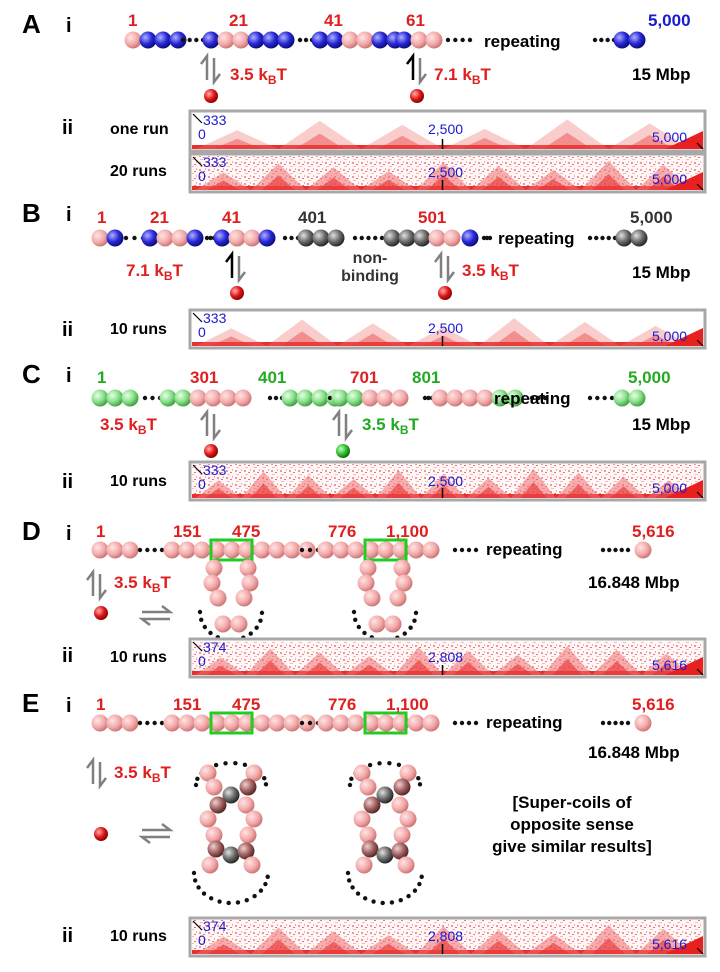  What do you see at coordinates (215, 470) in the screenshot?
I see `panel-C-map1-top: 333` at bounding box center [215, 470].